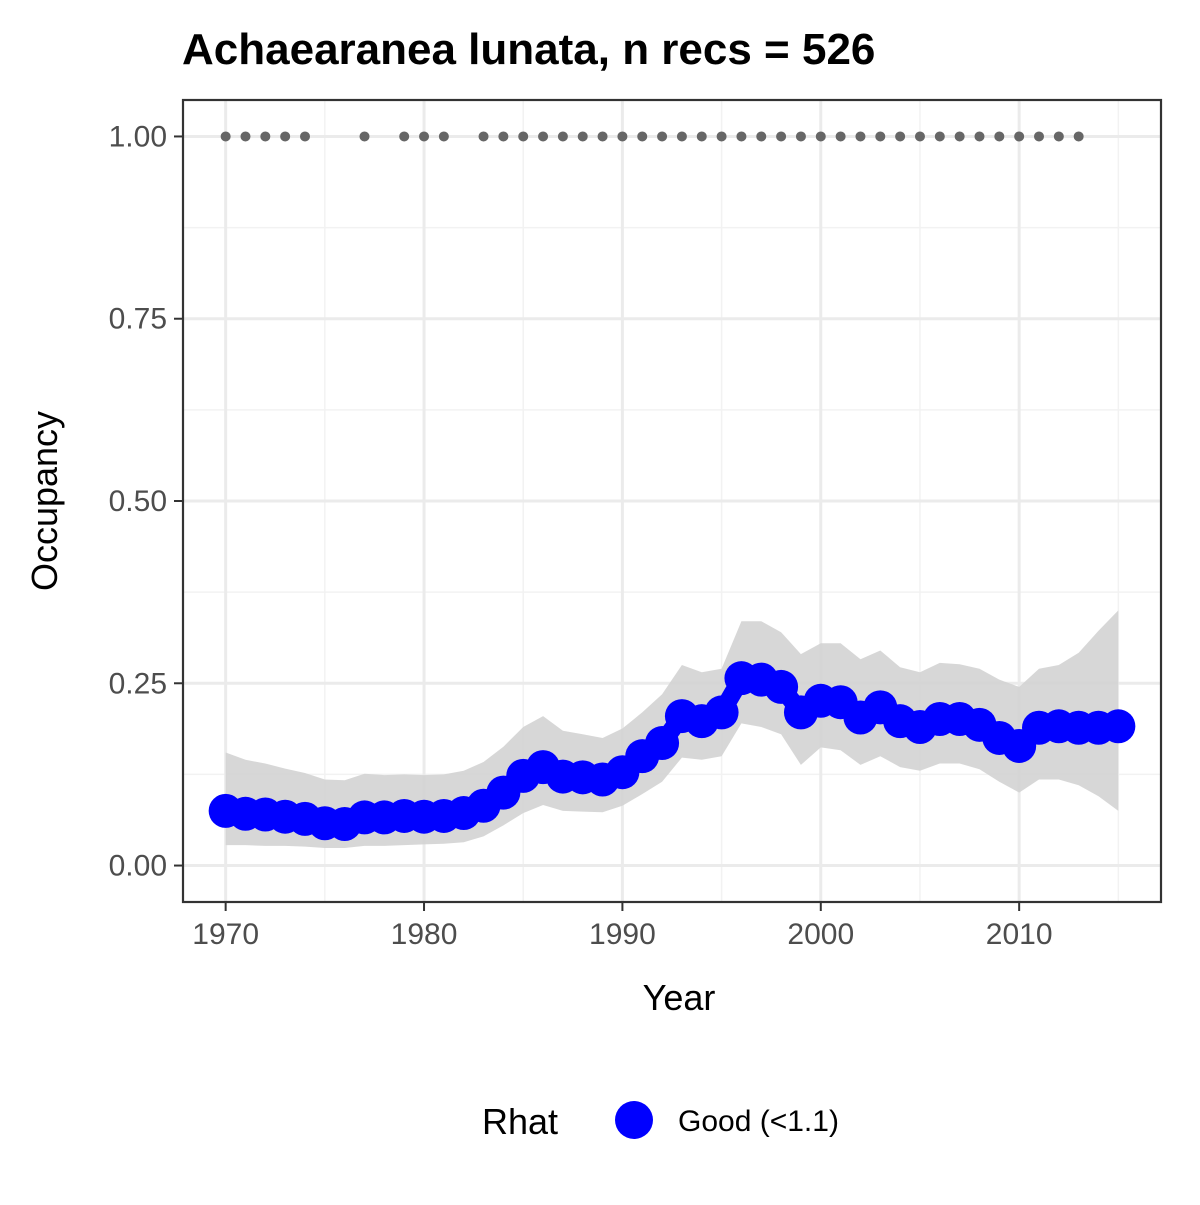 The height and width of the screenshot is (1205, 1200). I want to click on x-axis-title: Year, so click(679, 997).